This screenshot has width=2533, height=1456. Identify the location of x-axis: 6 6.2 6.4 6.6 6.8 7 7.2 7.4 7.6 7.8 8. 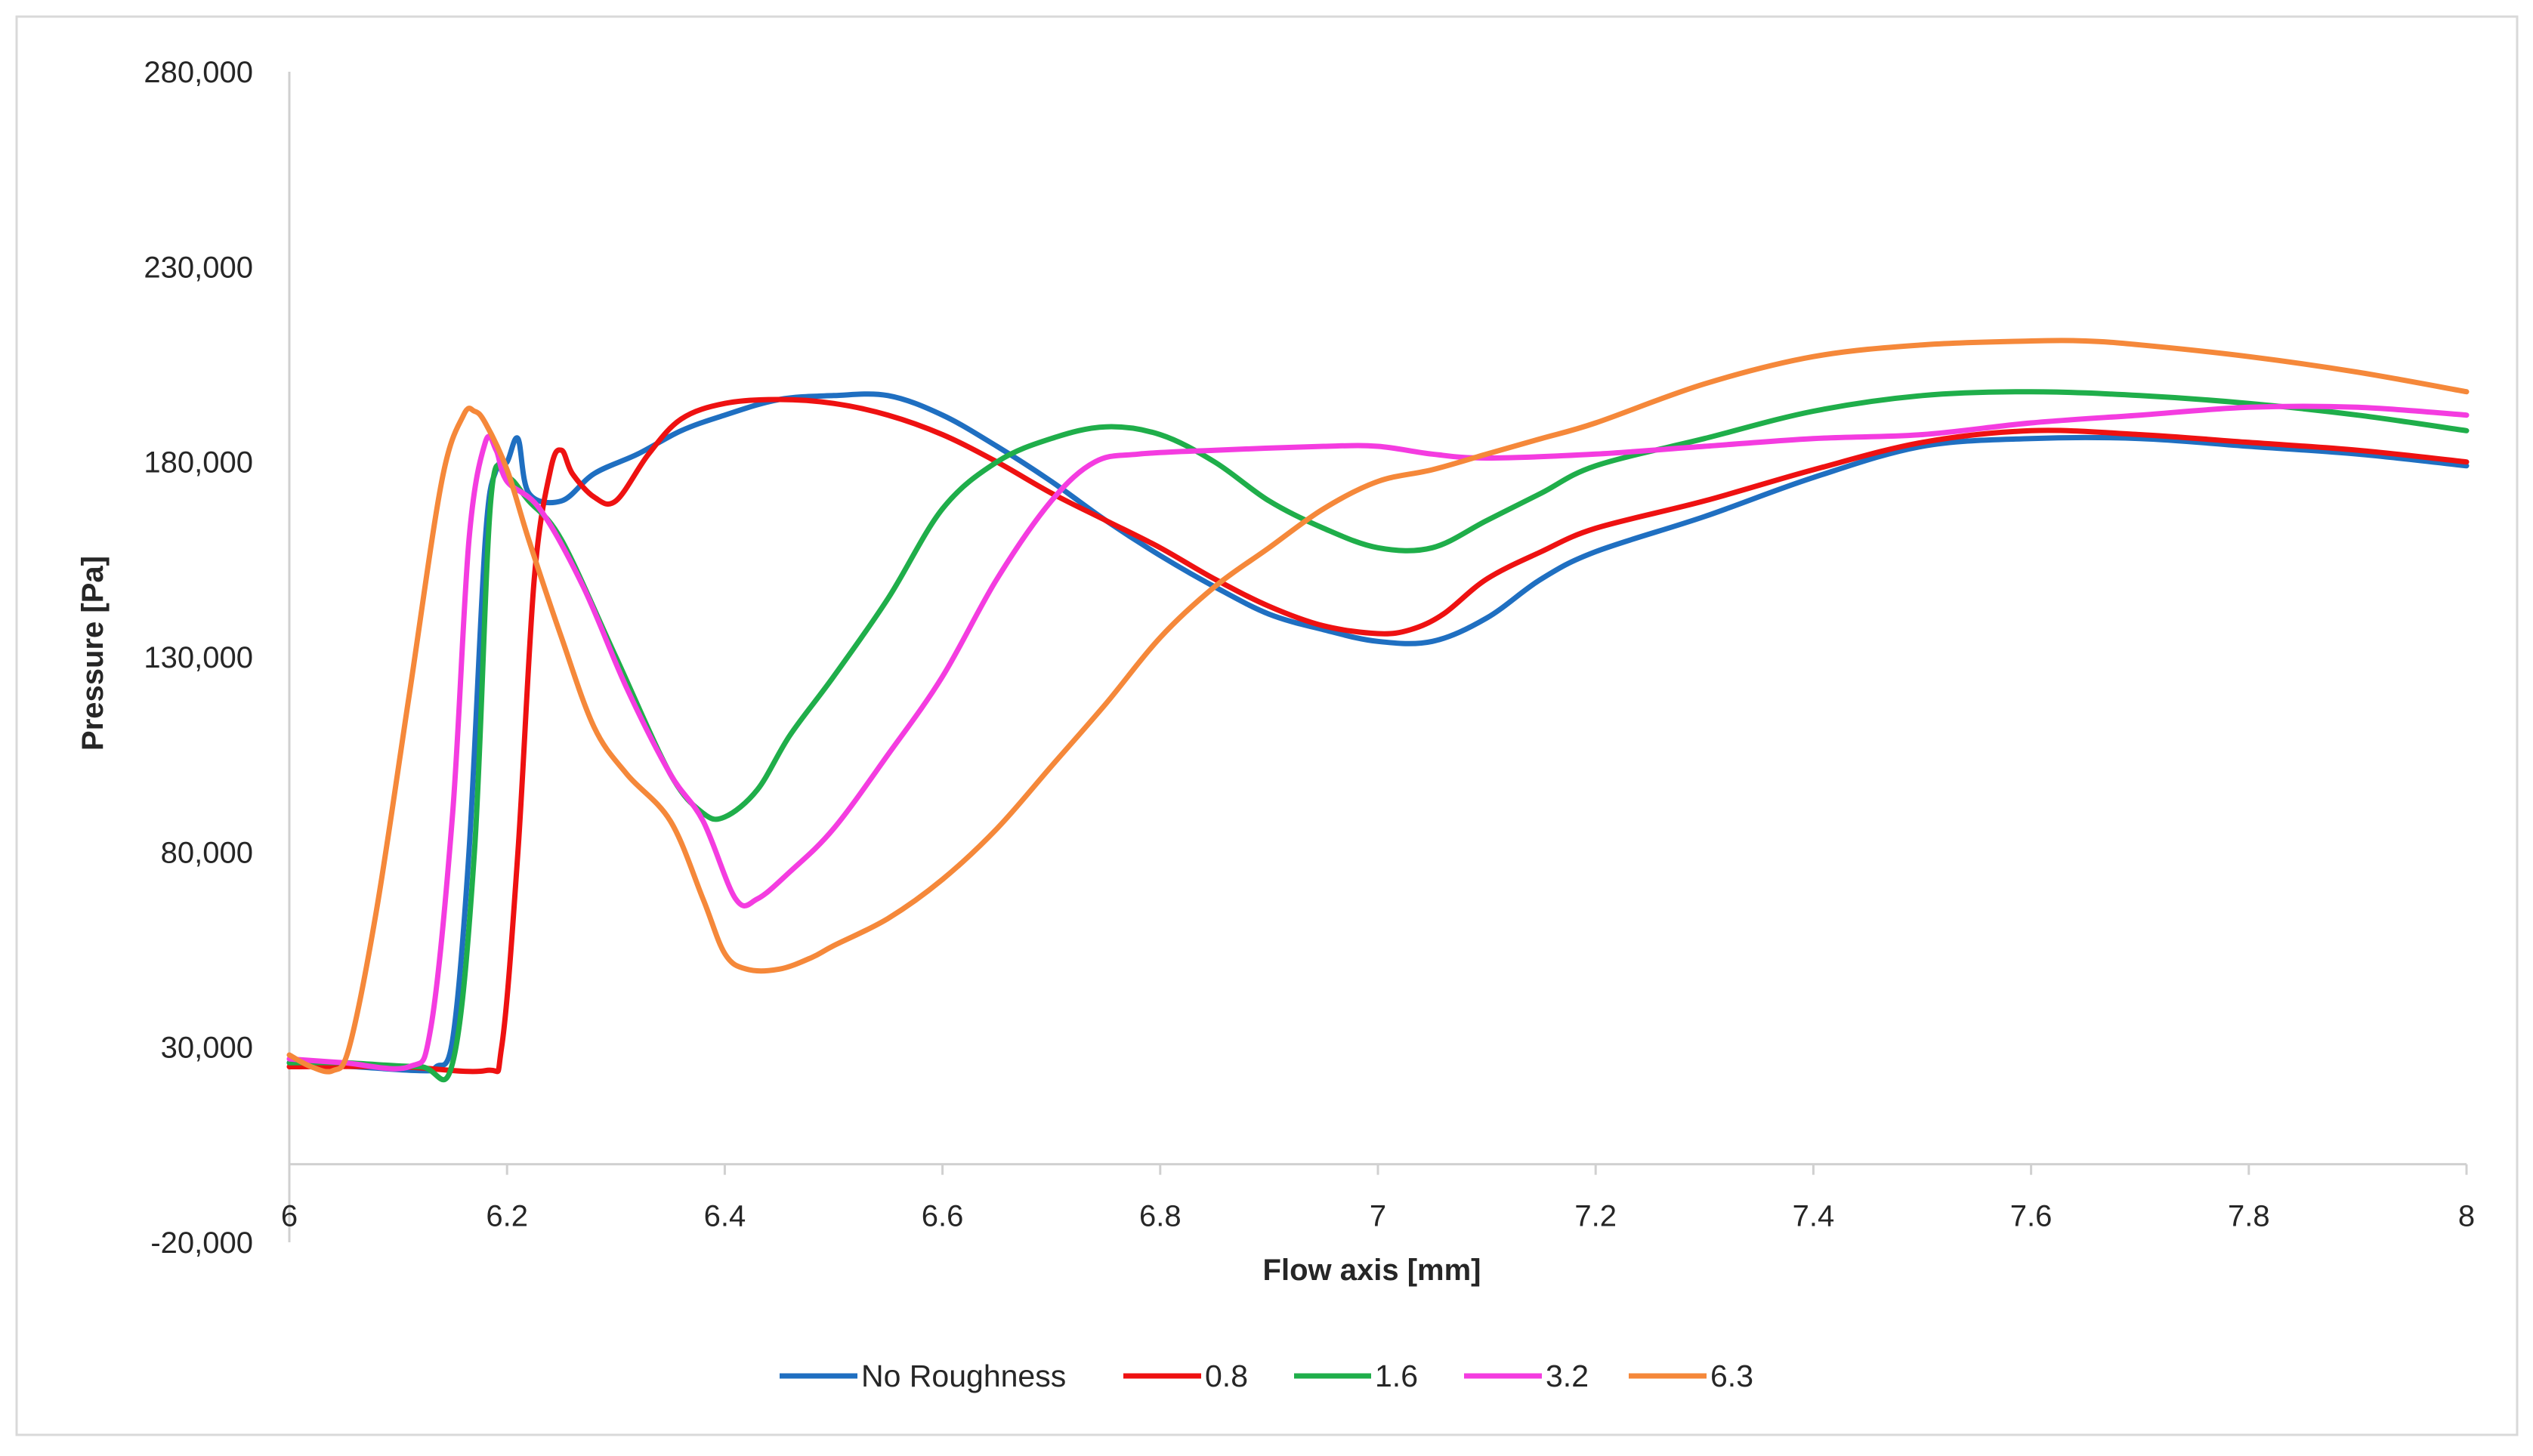
(1378, 1198).